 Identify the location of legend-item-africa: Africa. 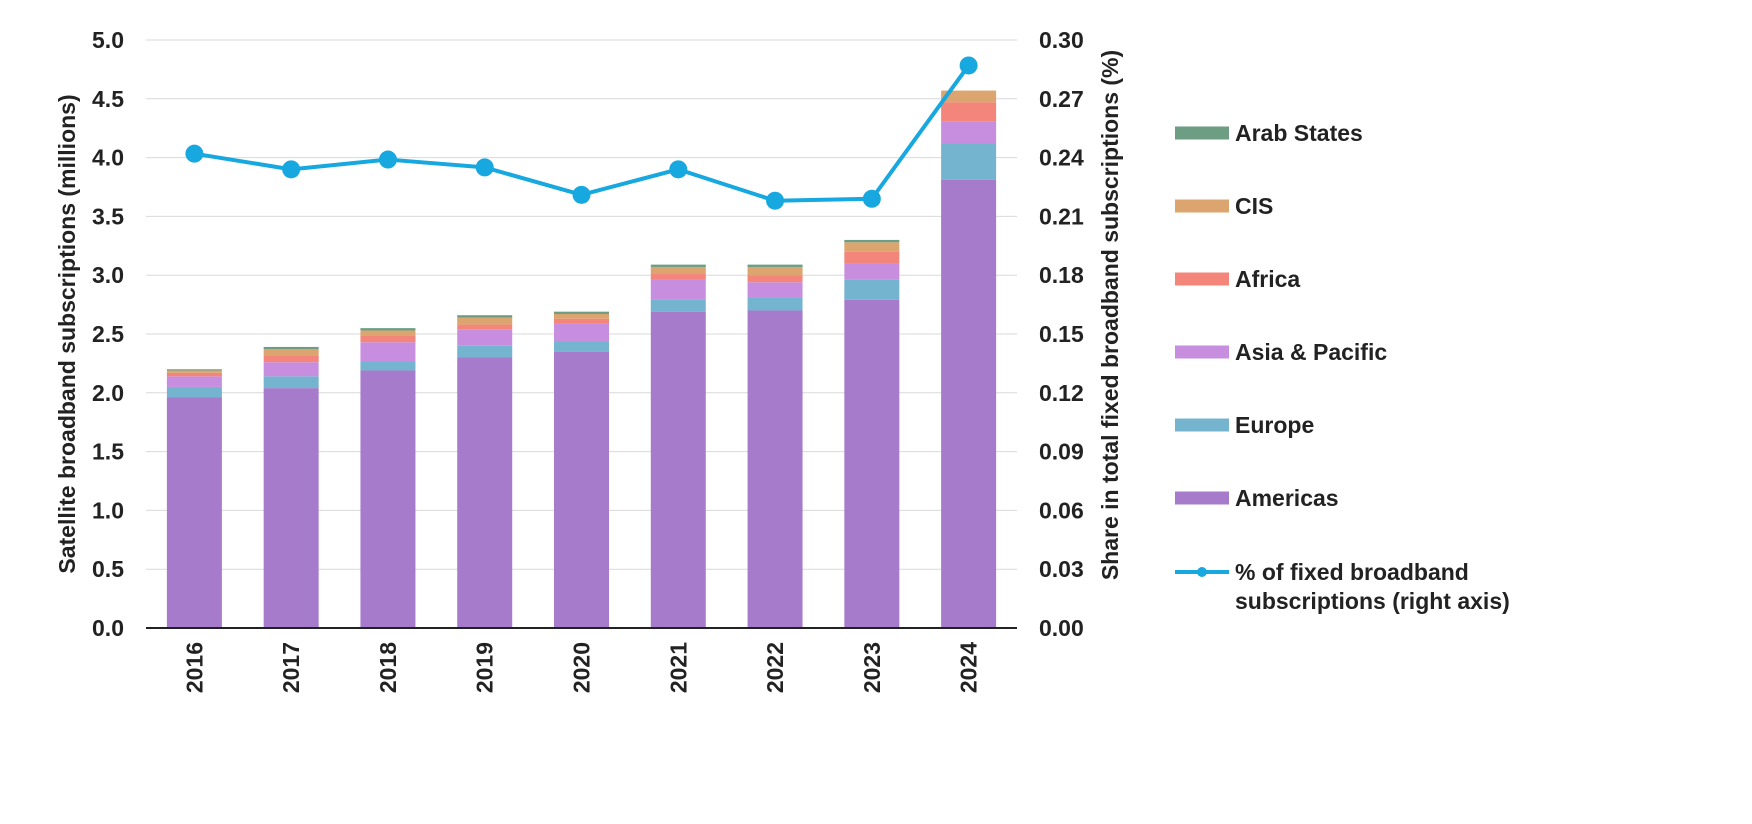
(1237, 279).